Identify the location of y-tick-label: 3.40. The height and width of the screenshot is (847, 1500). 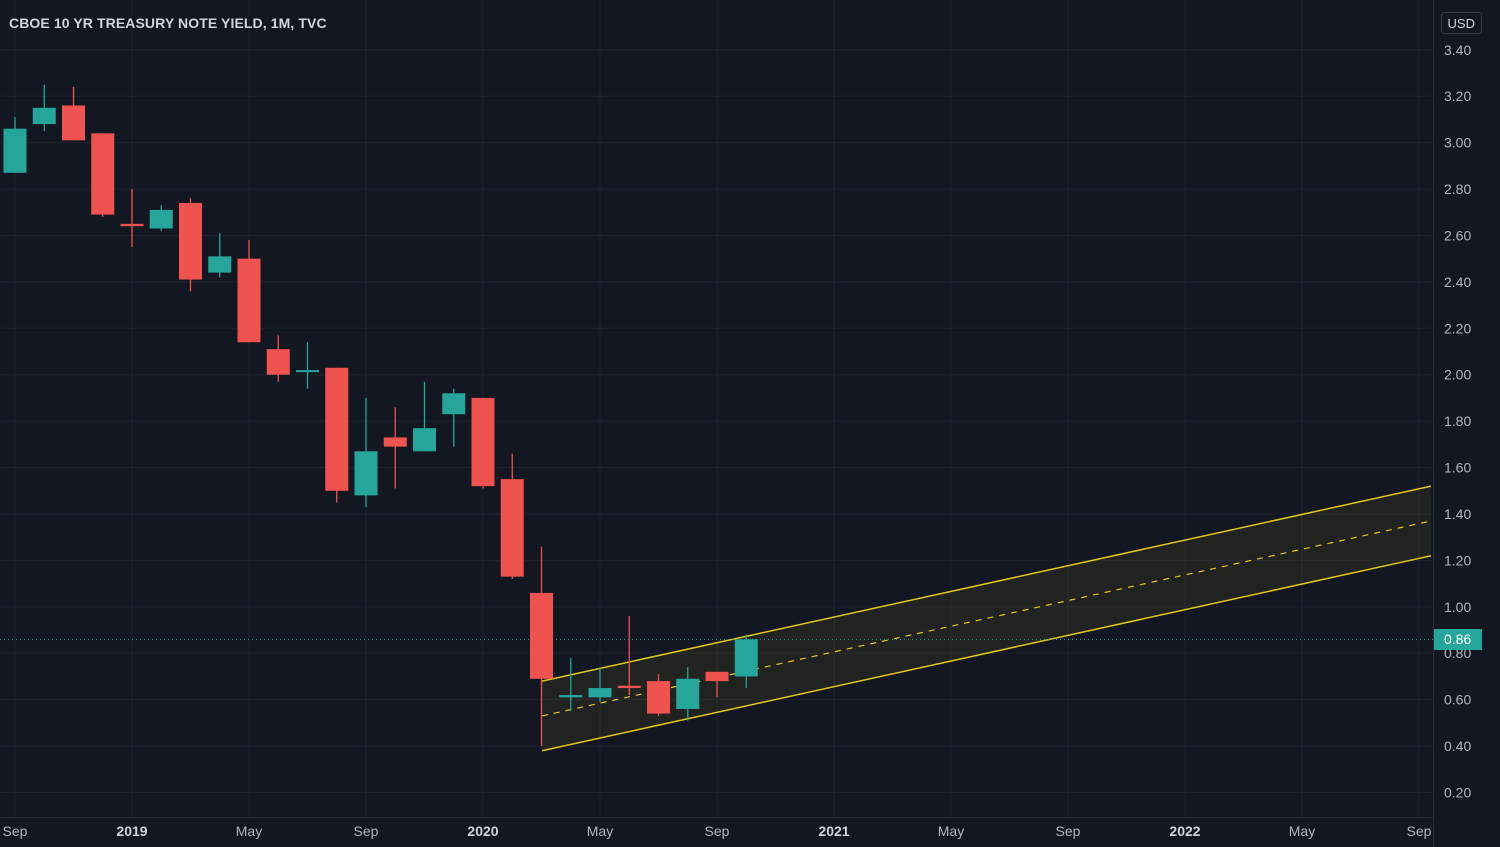
(1457, 50).